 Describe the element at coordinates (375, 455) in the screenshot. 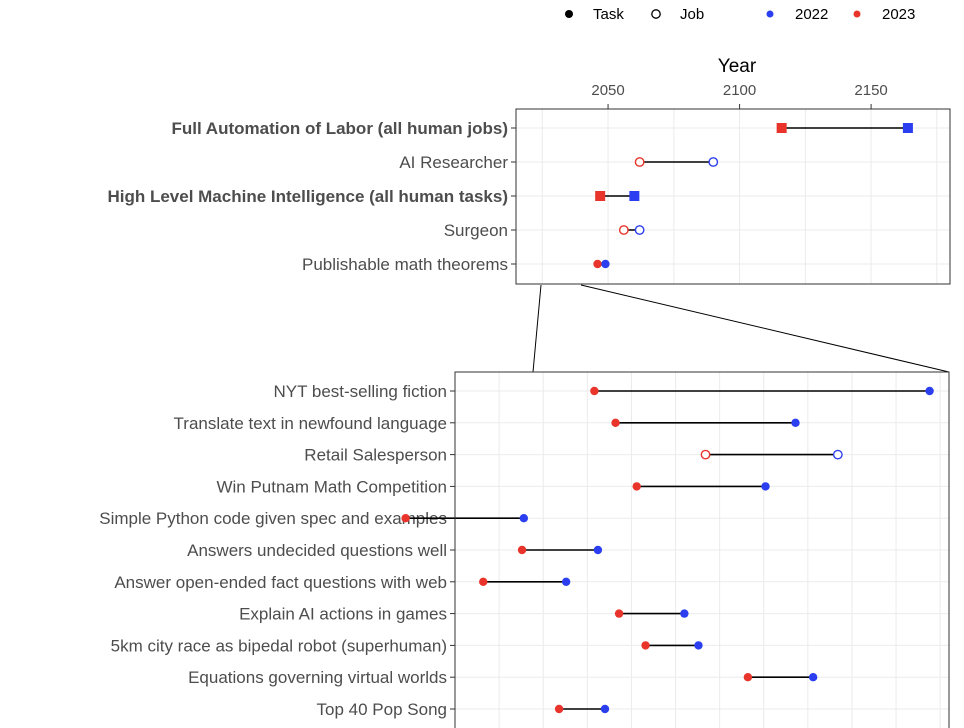

I see `y-tick-label: Retail Salesperson` at that location.